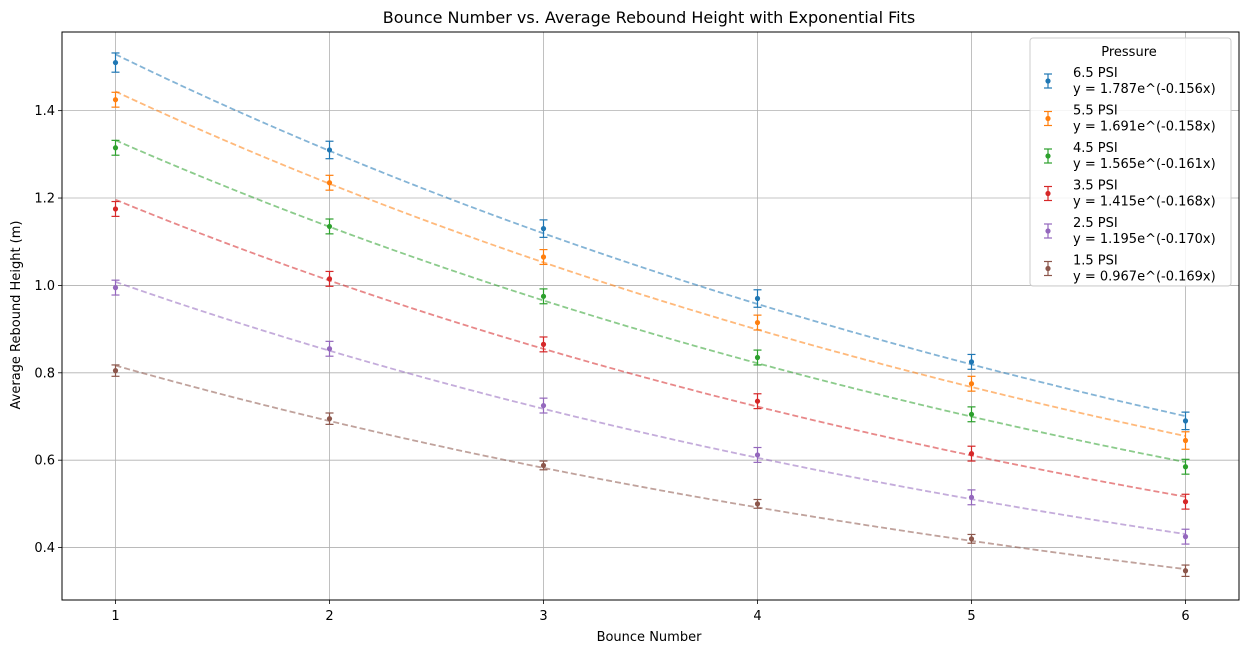  Describe the element at coordinates (1048, 193) in the screenshot. I see `legend-marker-3-5-psi` at that location.